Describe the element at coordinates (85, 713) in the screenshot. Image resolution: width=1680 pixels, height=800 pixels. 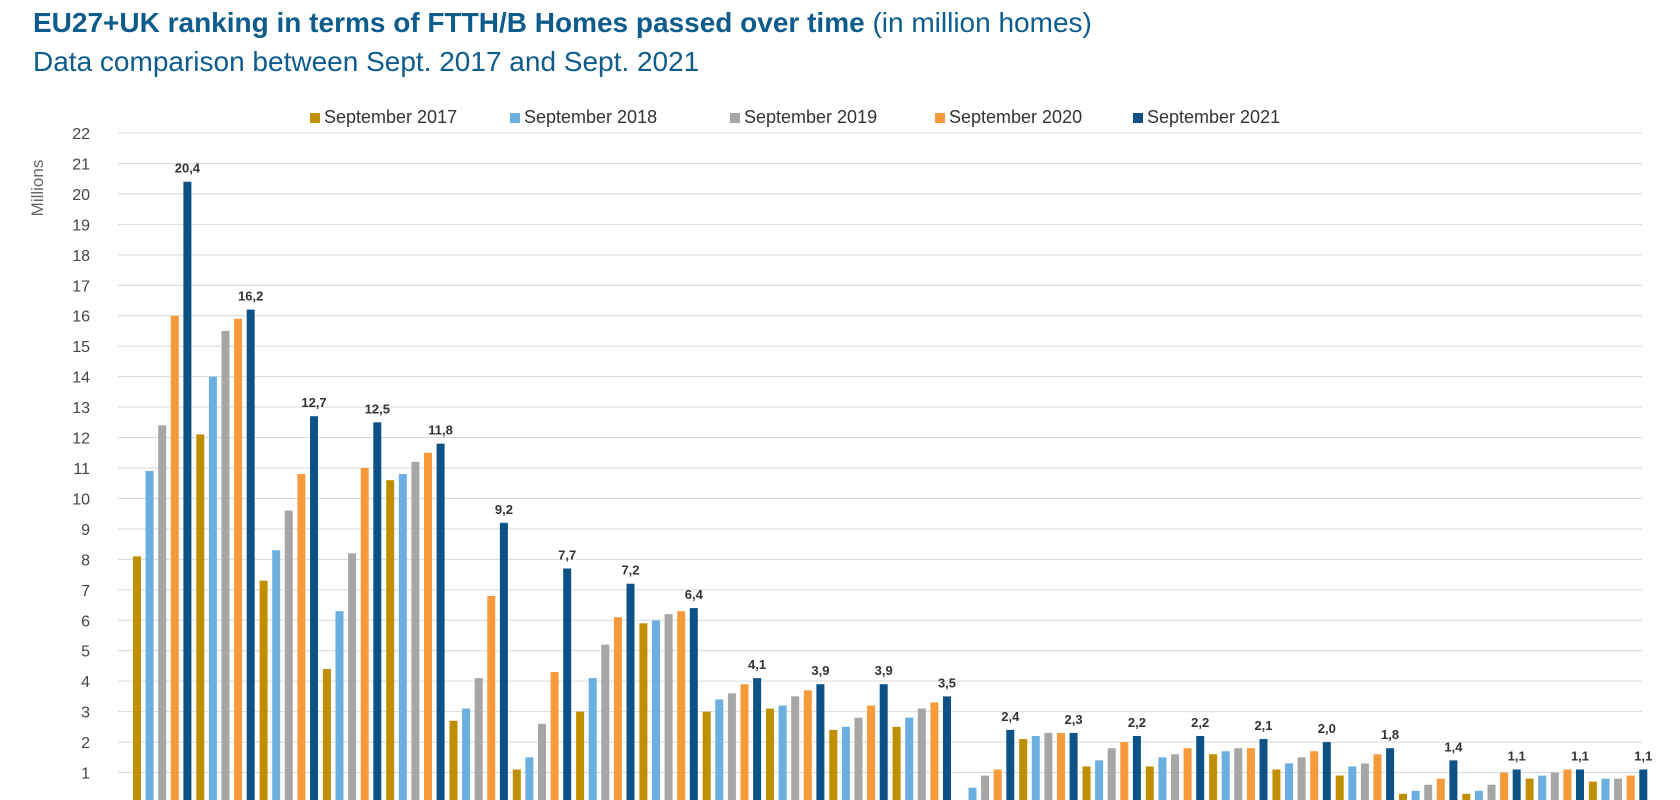
I see `y-tick-label: 3` at that location.